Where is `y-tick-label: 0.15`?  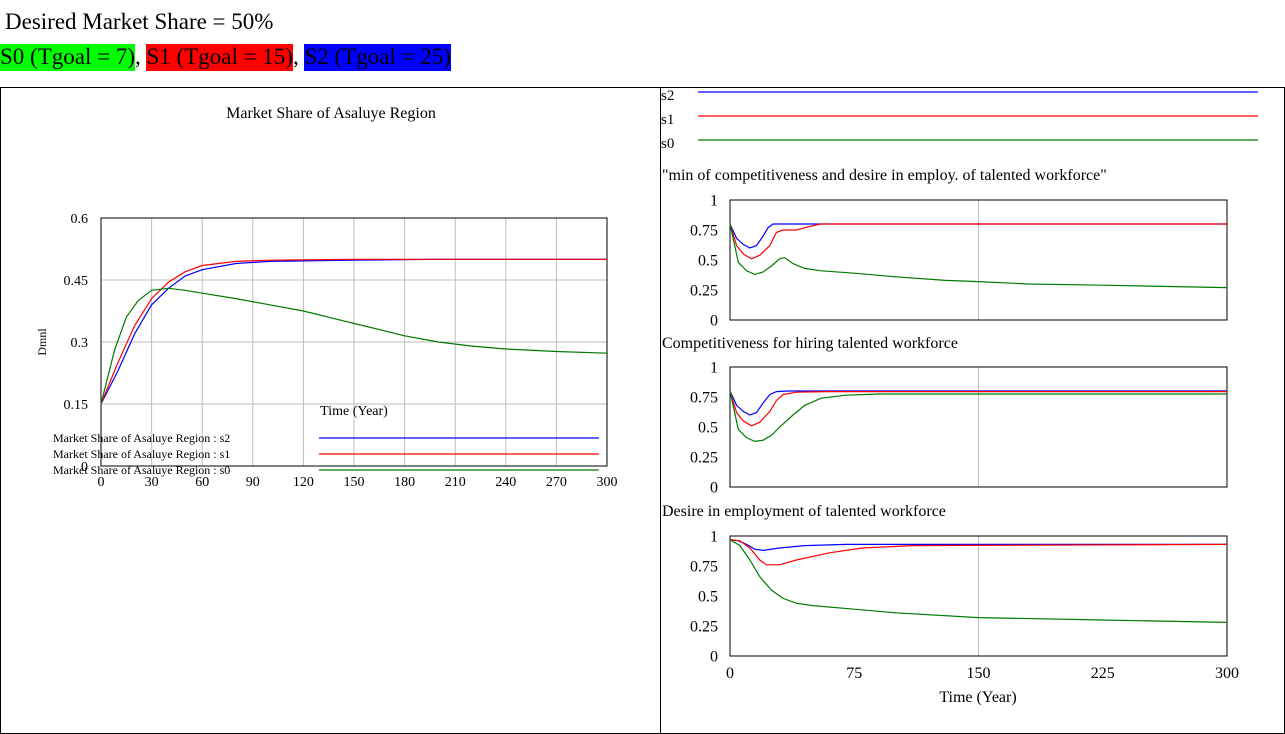
y-tick-label: 0.15 is located at coordinates (76, 405).